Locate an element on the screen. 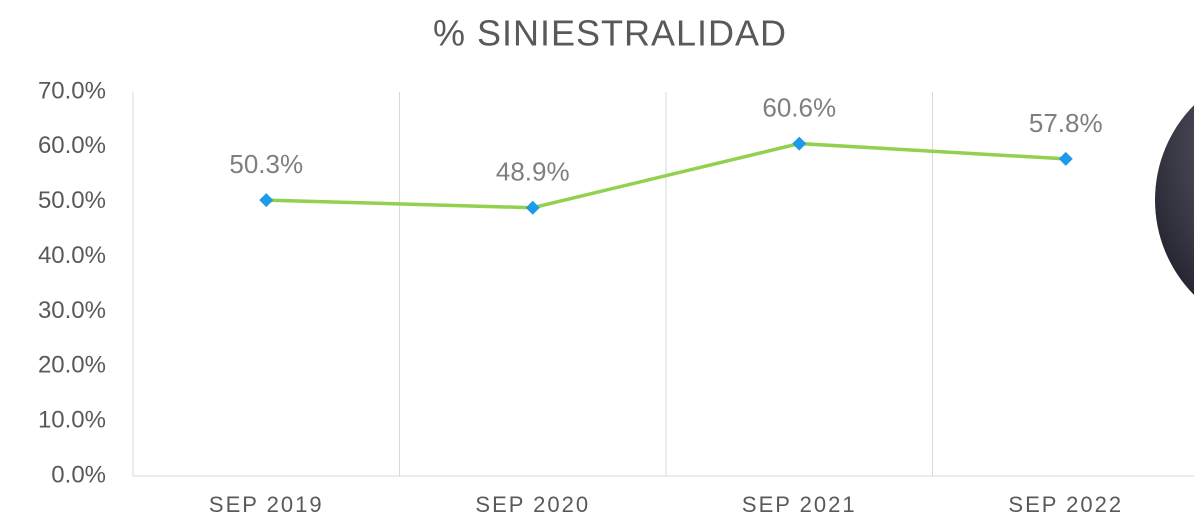 The width and height of the screenshot is (1194, 522). x-tick-label: SEP 2021 is located at coordinates (799, 504).